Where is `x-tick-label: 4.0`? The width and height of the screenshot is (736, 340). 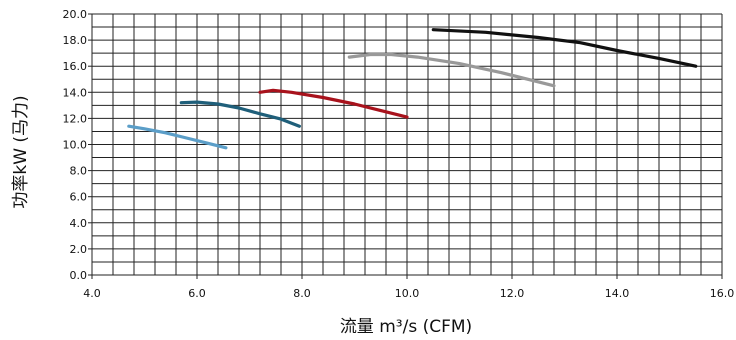
x-tick-label: 4.0 is located at coordinates (92, 293).